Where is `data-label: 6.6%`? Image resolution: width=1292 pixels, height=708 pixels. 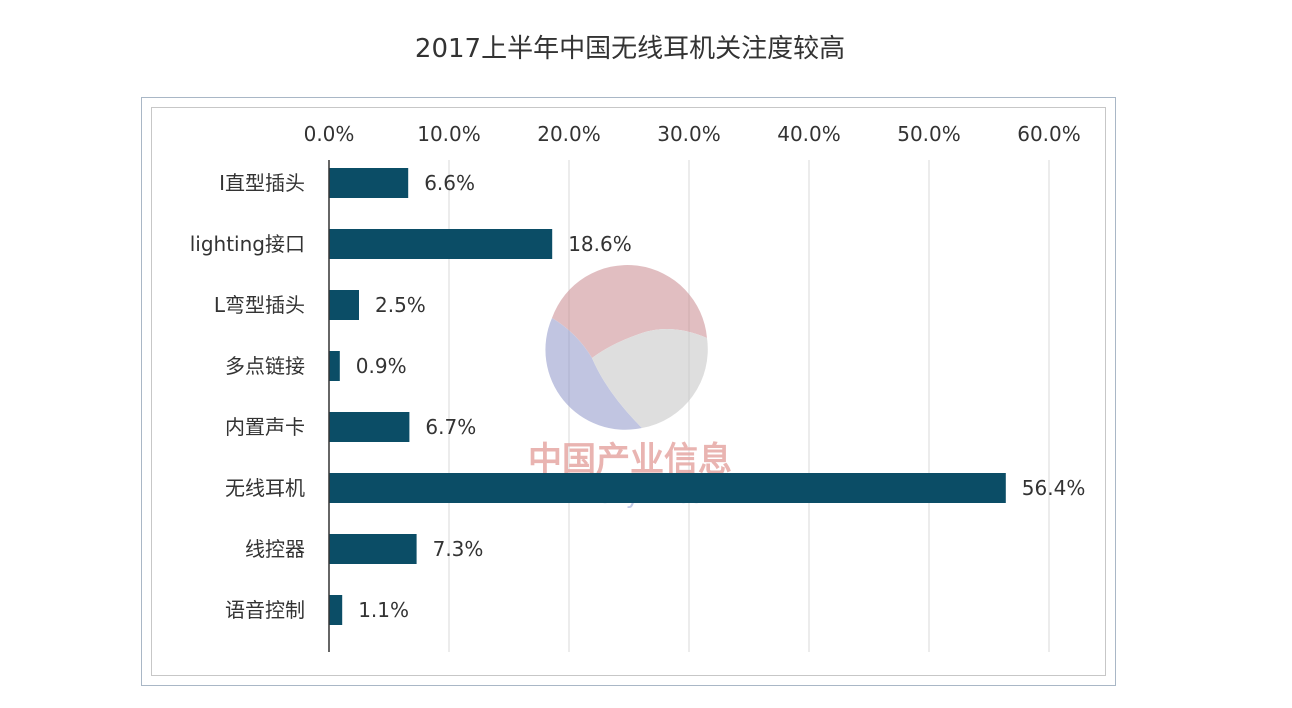
data-label: 6.6% is located at coordinates (449, 183).